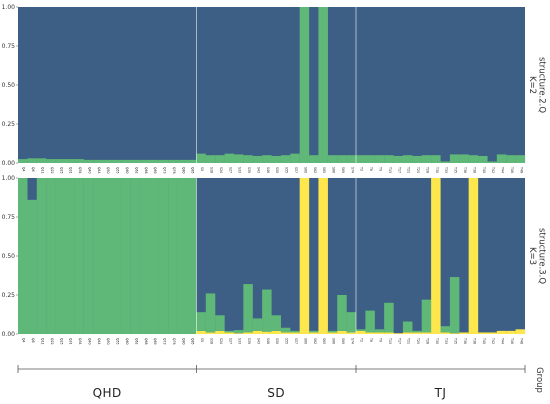 The image size is (550, 404). Describe the element at coordinates (52, 341) in the screenshot. I see `sample-label: Q22` at that location.